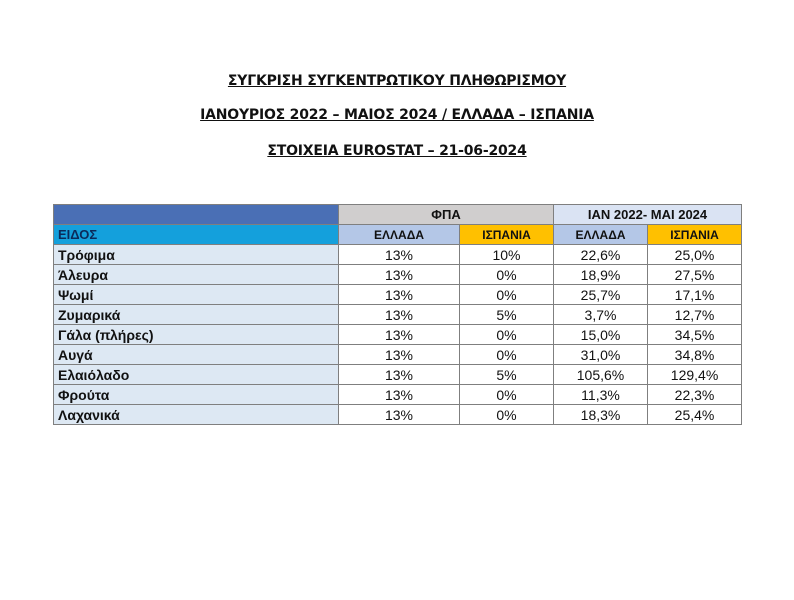 The width and height of the screenshot is (794, 600). I want to click on vat-group-header: ΦΠΑ, so click(446, 214).